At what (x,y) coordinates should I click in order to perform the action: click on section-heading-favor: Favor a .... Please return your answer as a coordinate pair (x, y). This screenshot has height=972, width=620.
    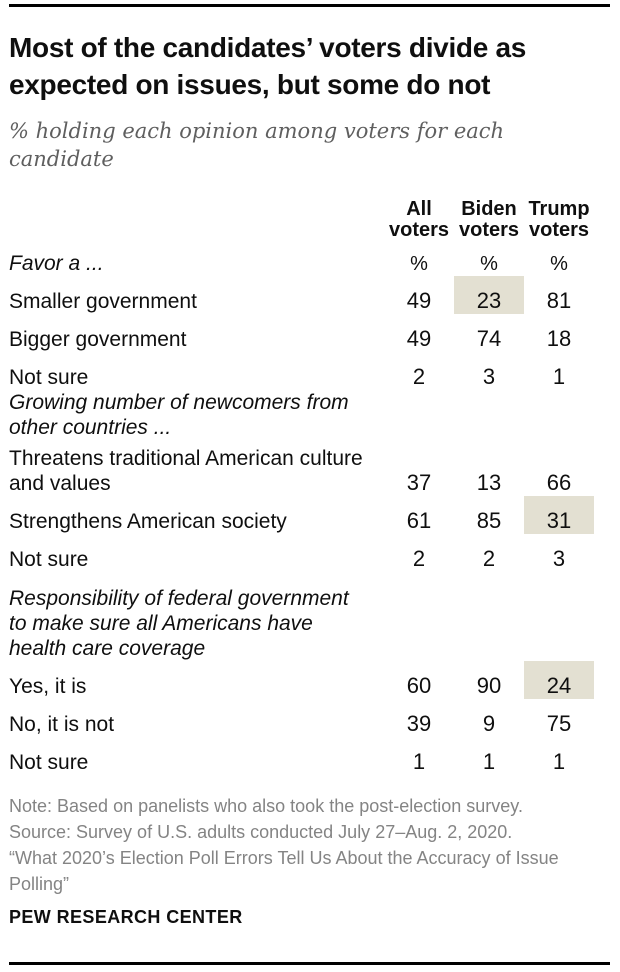
    Looking at the image, I should click on (56, 263).